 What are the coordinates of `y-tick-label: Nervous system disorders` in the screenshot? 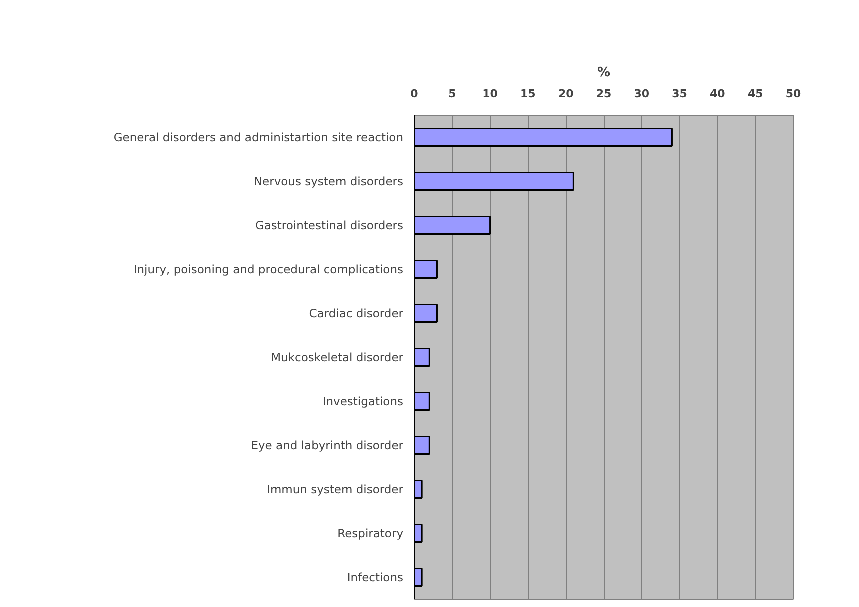 It's located at (329, 181).